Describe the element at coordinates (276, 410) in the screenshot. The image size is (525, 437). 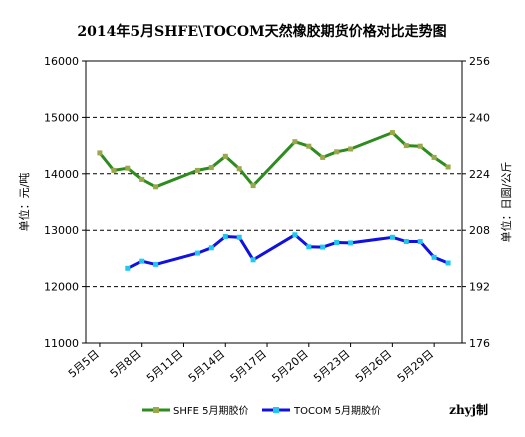
I see `legend-marker-tocom` at that location.